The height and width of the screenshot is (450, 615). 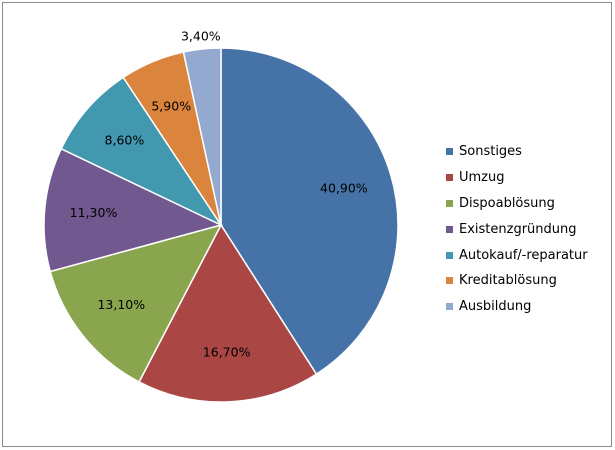 I want to click on legend-label-autokauf-reparatur: Autokauf/-reparatur, so click(x=523, y=255).